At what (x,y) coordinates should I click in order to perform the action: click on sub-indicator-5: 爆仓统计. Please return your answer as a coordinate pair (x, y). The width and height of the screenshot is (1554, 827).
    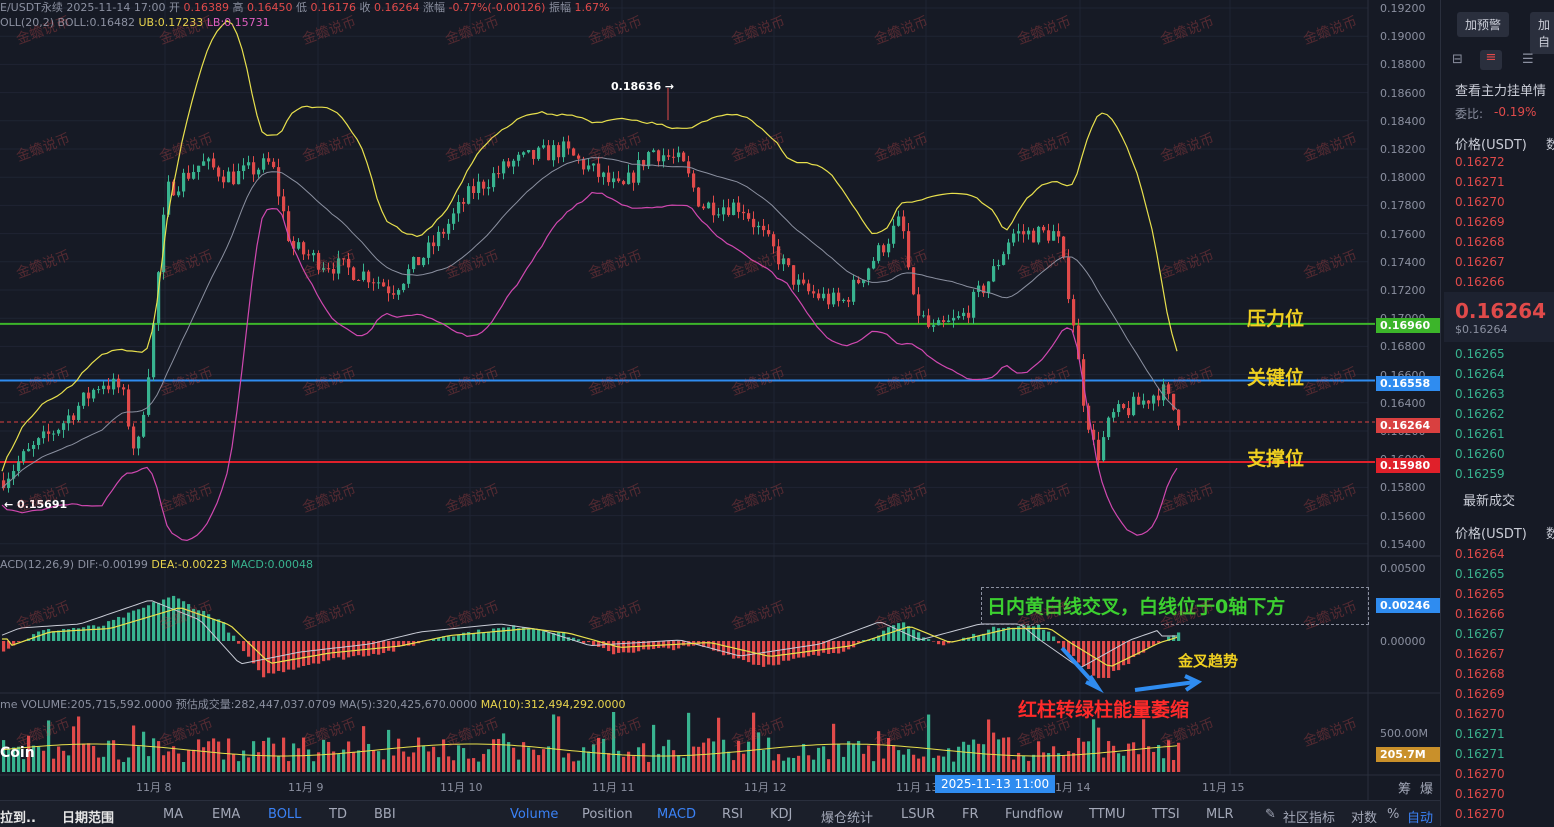
    Looking at the image, I should click on (847, 816).